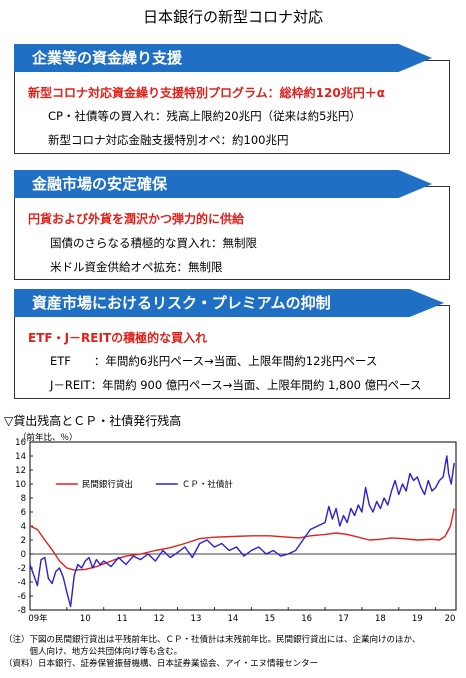 This screenshot has height=678, width=466. Describe the element at coordinates (22, 583) in the screenshot. I see `y-tick-label: -4` at that location.